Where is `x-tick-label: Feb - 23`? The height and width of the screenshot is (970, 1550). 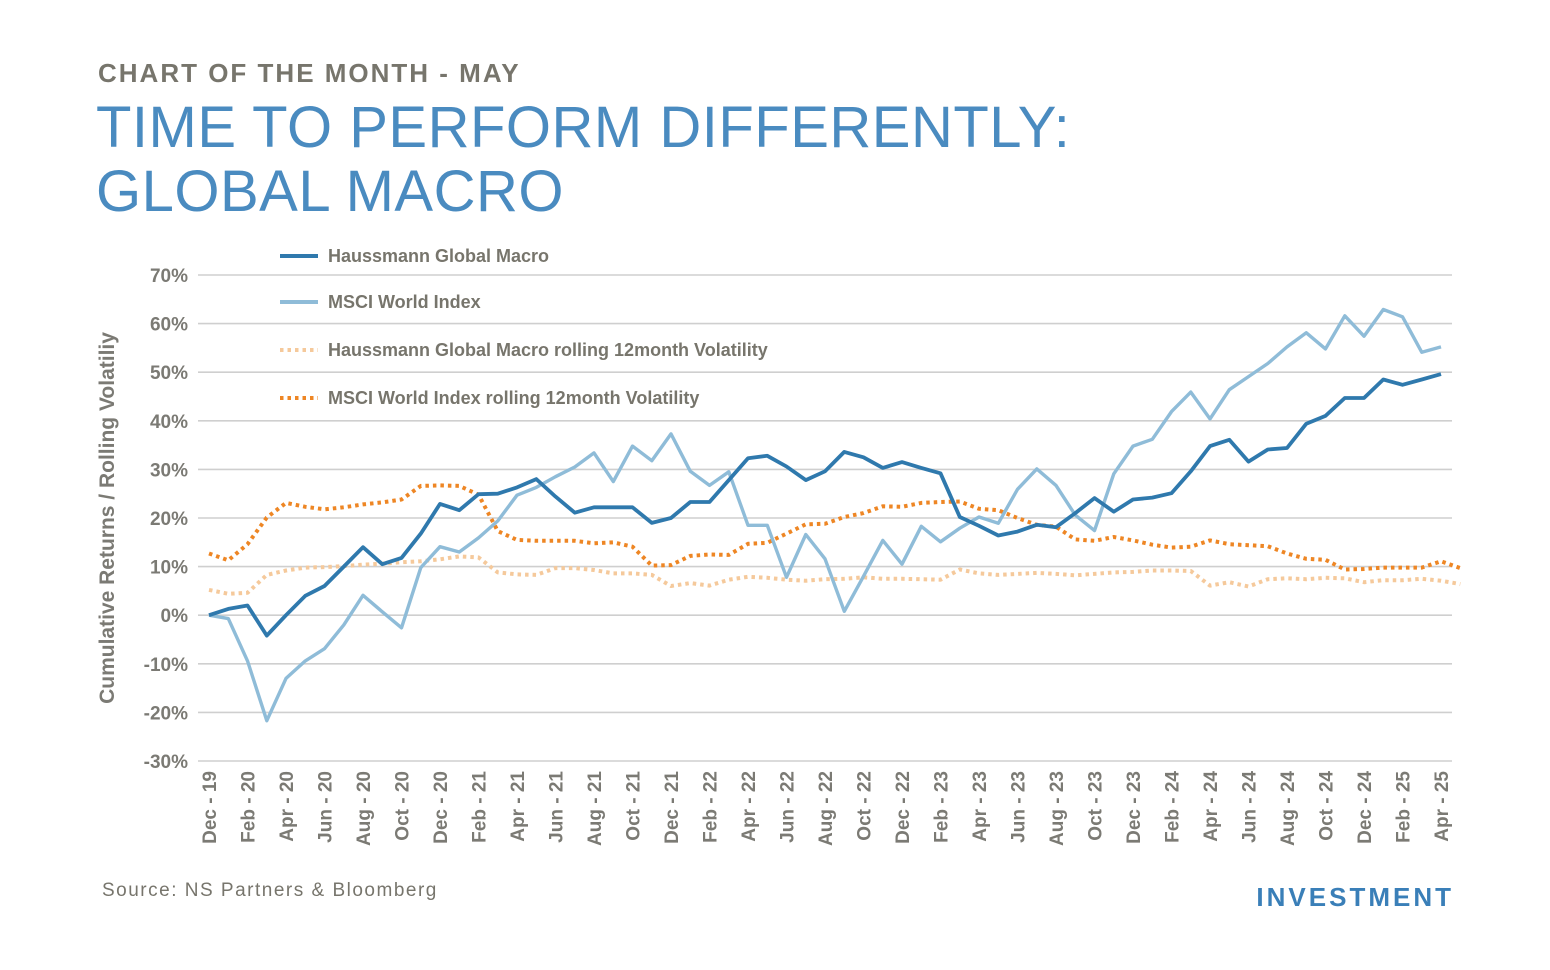
x-tick-label: Feb - 23 is located at coordinates (942, 807).